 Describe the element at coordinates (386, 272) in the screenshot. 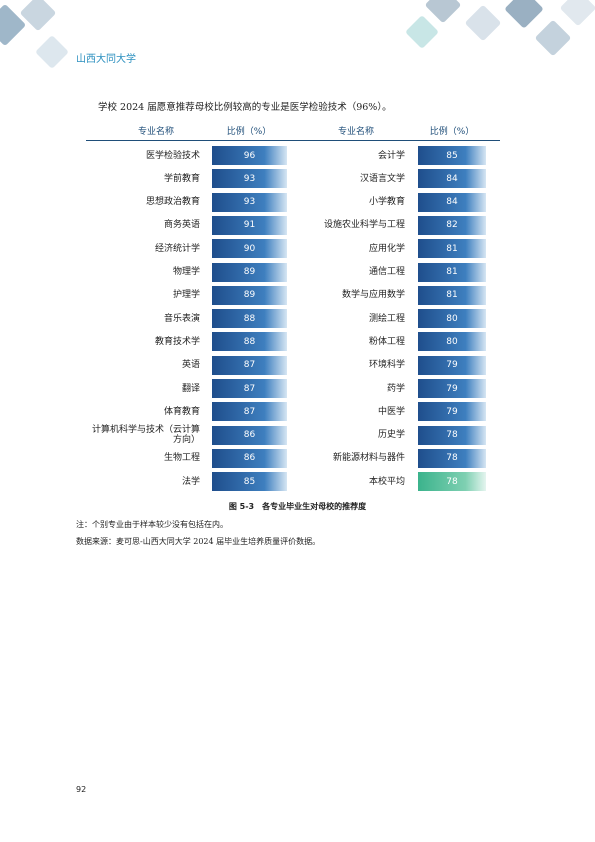

I see `major-name: 通信工程` at that location.